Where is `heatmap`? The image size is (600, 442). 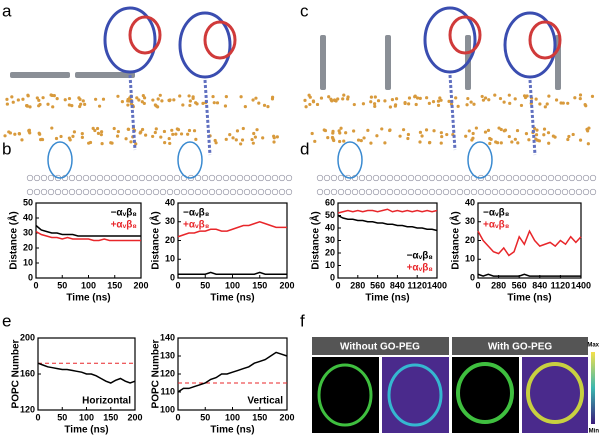 heatmap is located at coordinates (415, 395).